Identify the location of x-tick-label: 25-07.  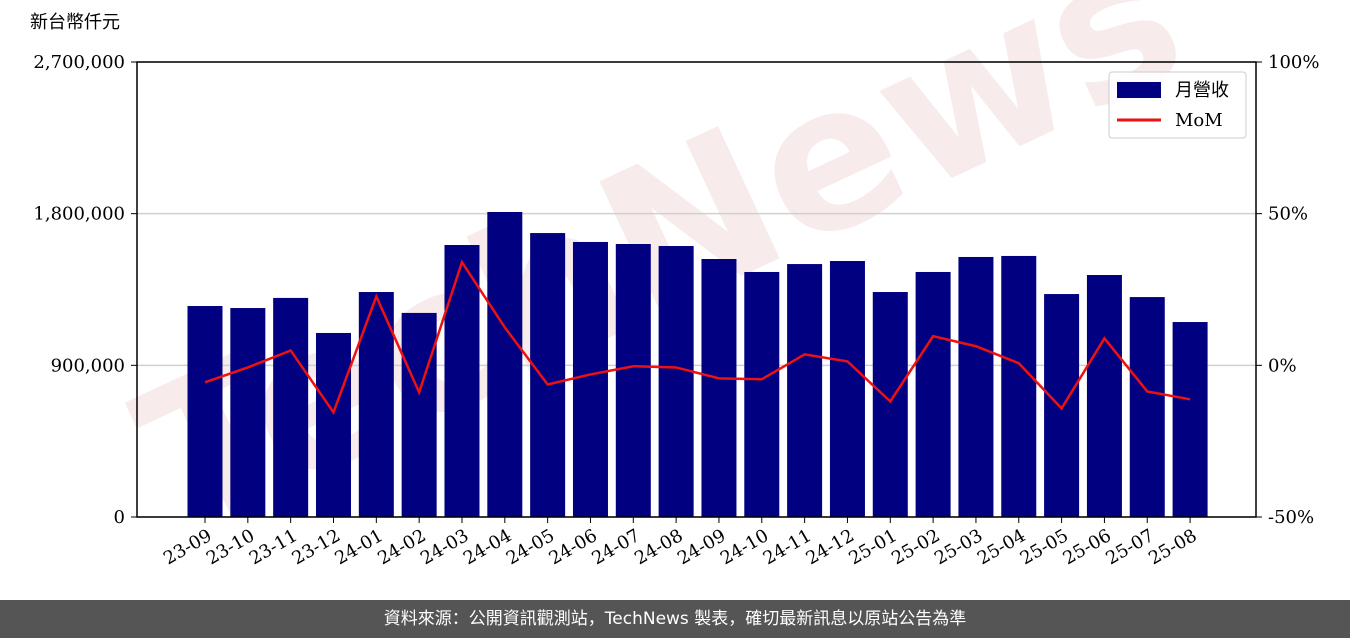
(1129, 547).